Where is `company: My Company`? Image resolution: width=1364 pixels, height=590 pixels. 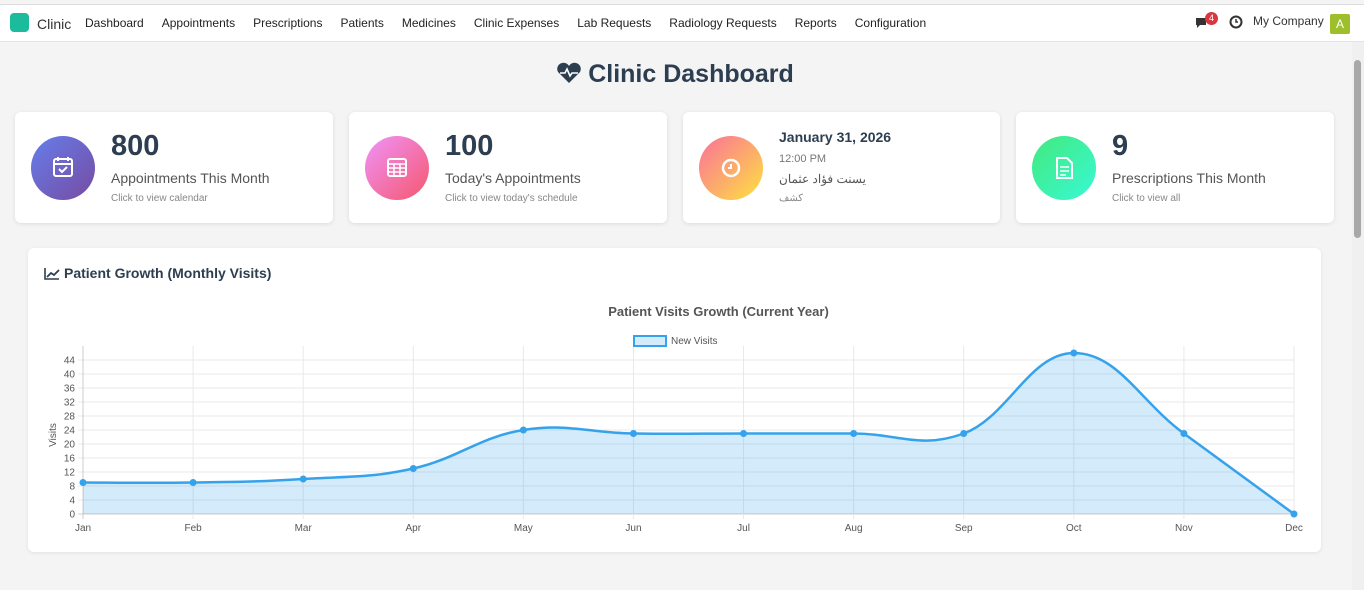
company: My Company is located at coordinates (1288, 21).